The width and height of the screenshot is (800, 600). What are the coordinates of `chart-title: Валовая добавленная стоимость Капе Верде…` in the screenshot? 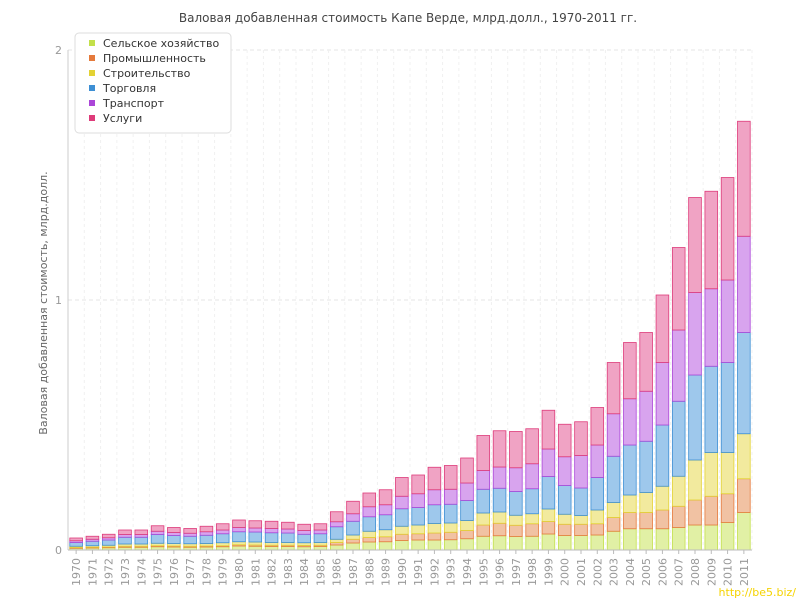 It's located at (408, 18).